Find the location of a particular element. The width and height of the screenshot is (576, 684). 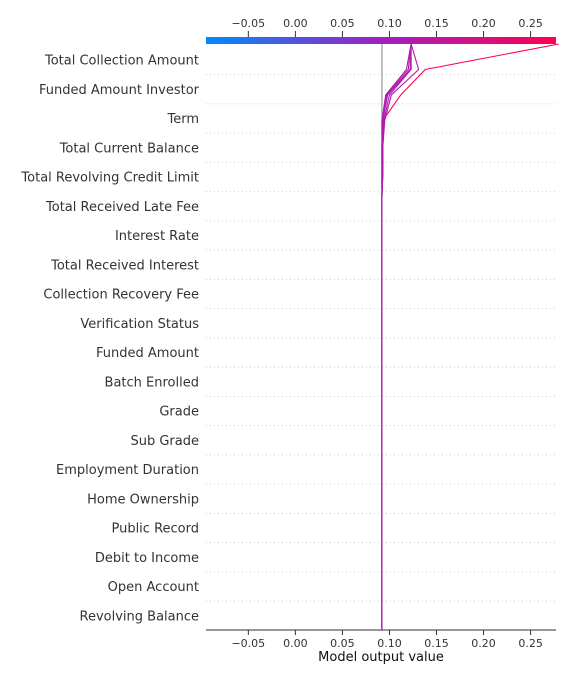

feature-label: Home Ownership is located at coordinates (143, 499).